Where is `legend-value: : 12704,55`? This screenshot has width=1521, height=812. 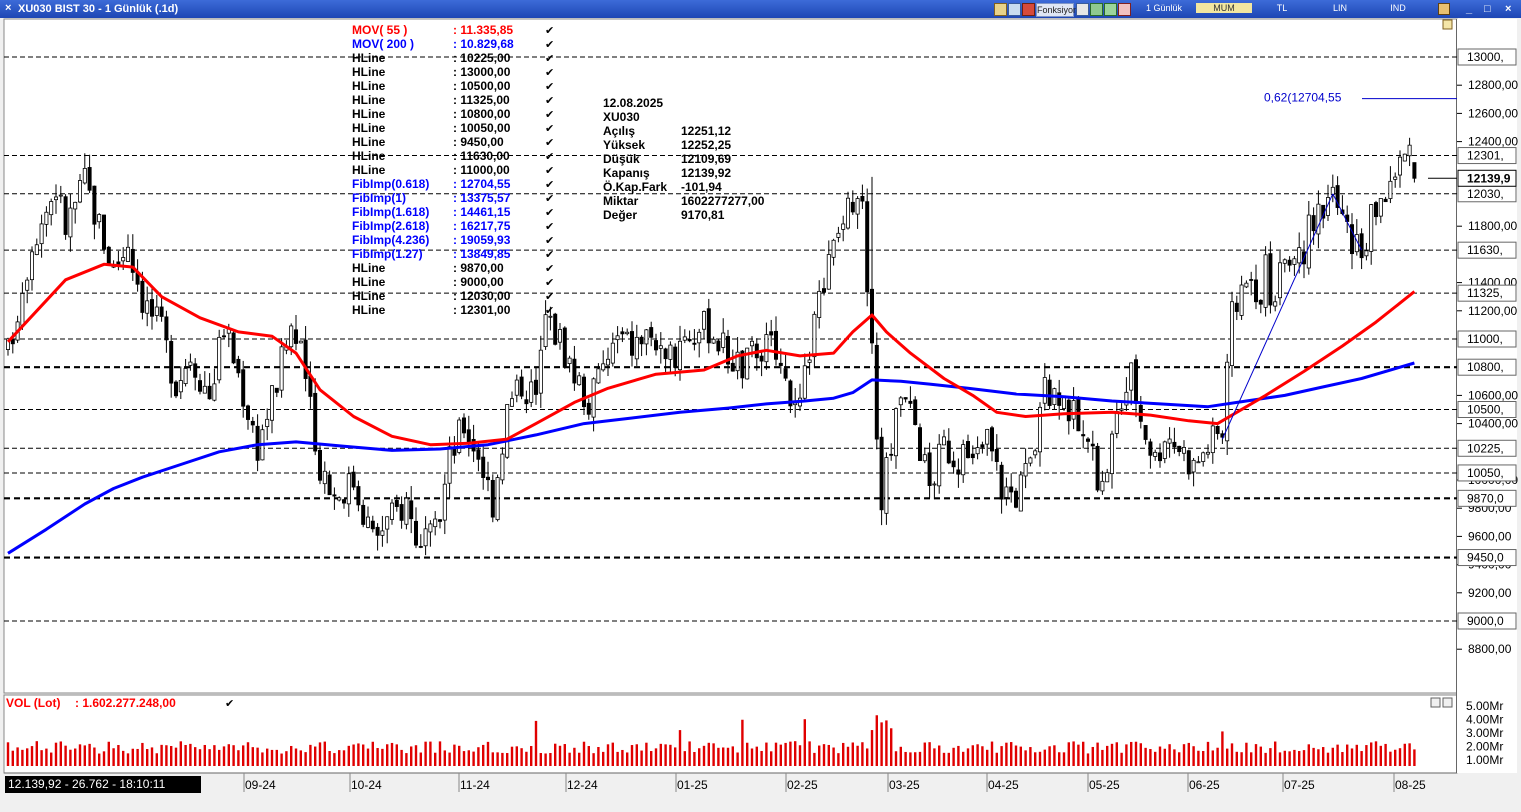
legend-value: : 12704,55 is located at coordinates (482, 184).